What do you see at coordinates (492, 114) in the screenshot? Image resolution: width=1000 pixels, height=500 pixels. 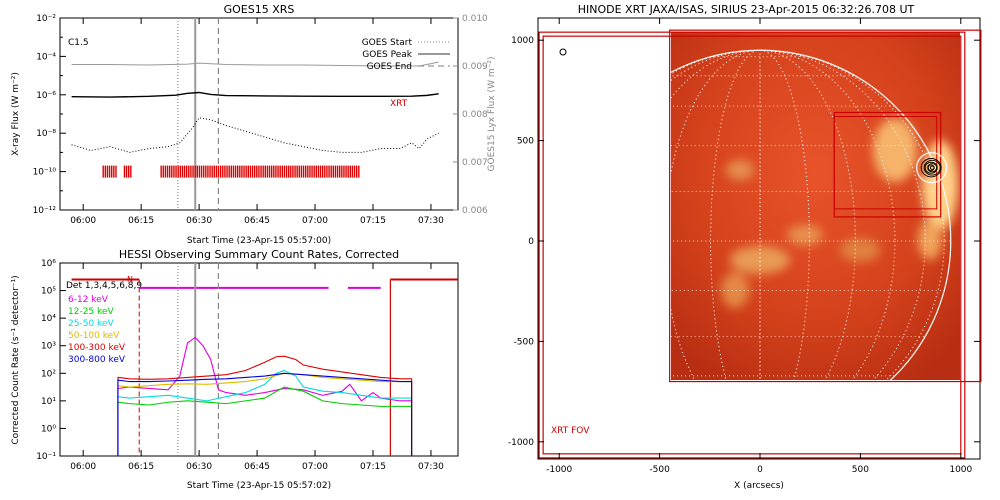 I see `goes-ylabel-right: GOES15 Lyx Flux (W m⁻²)` at bounding box center [492, 114].